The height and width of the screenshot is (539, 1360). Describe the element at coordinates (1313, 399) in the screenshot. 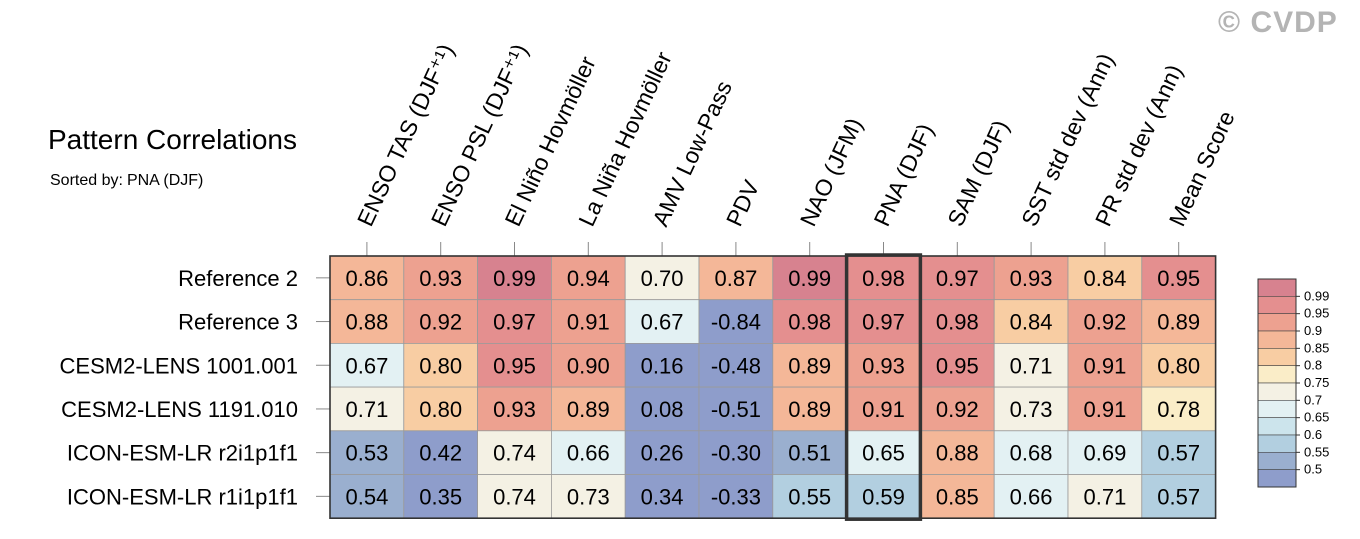

I see `colorbar-tick-label: 0.7` at that location.